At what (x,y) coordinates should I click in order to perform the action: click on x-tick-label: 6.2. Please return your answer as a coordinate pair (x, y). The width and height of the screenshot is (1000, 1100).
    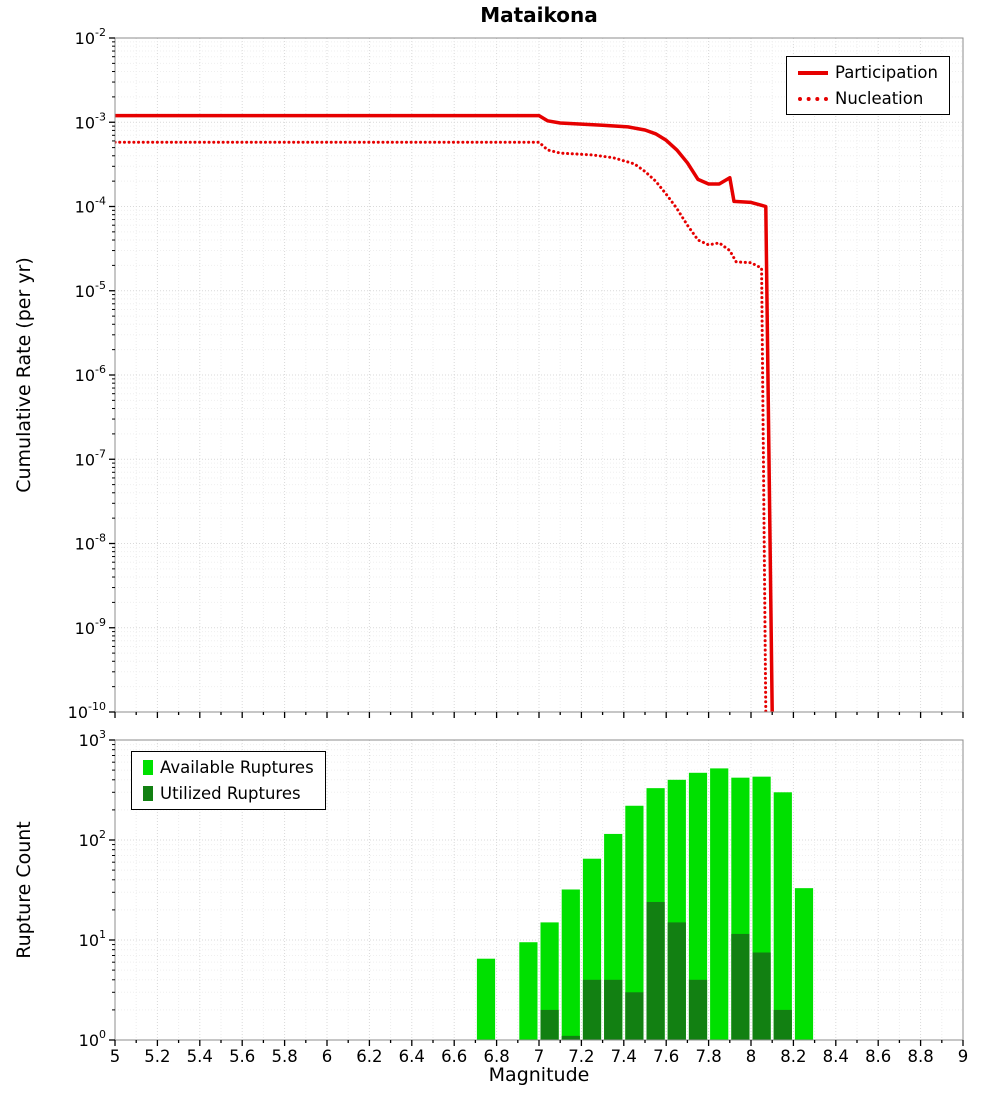
    Looking at the image, I should click on (369, 1056).